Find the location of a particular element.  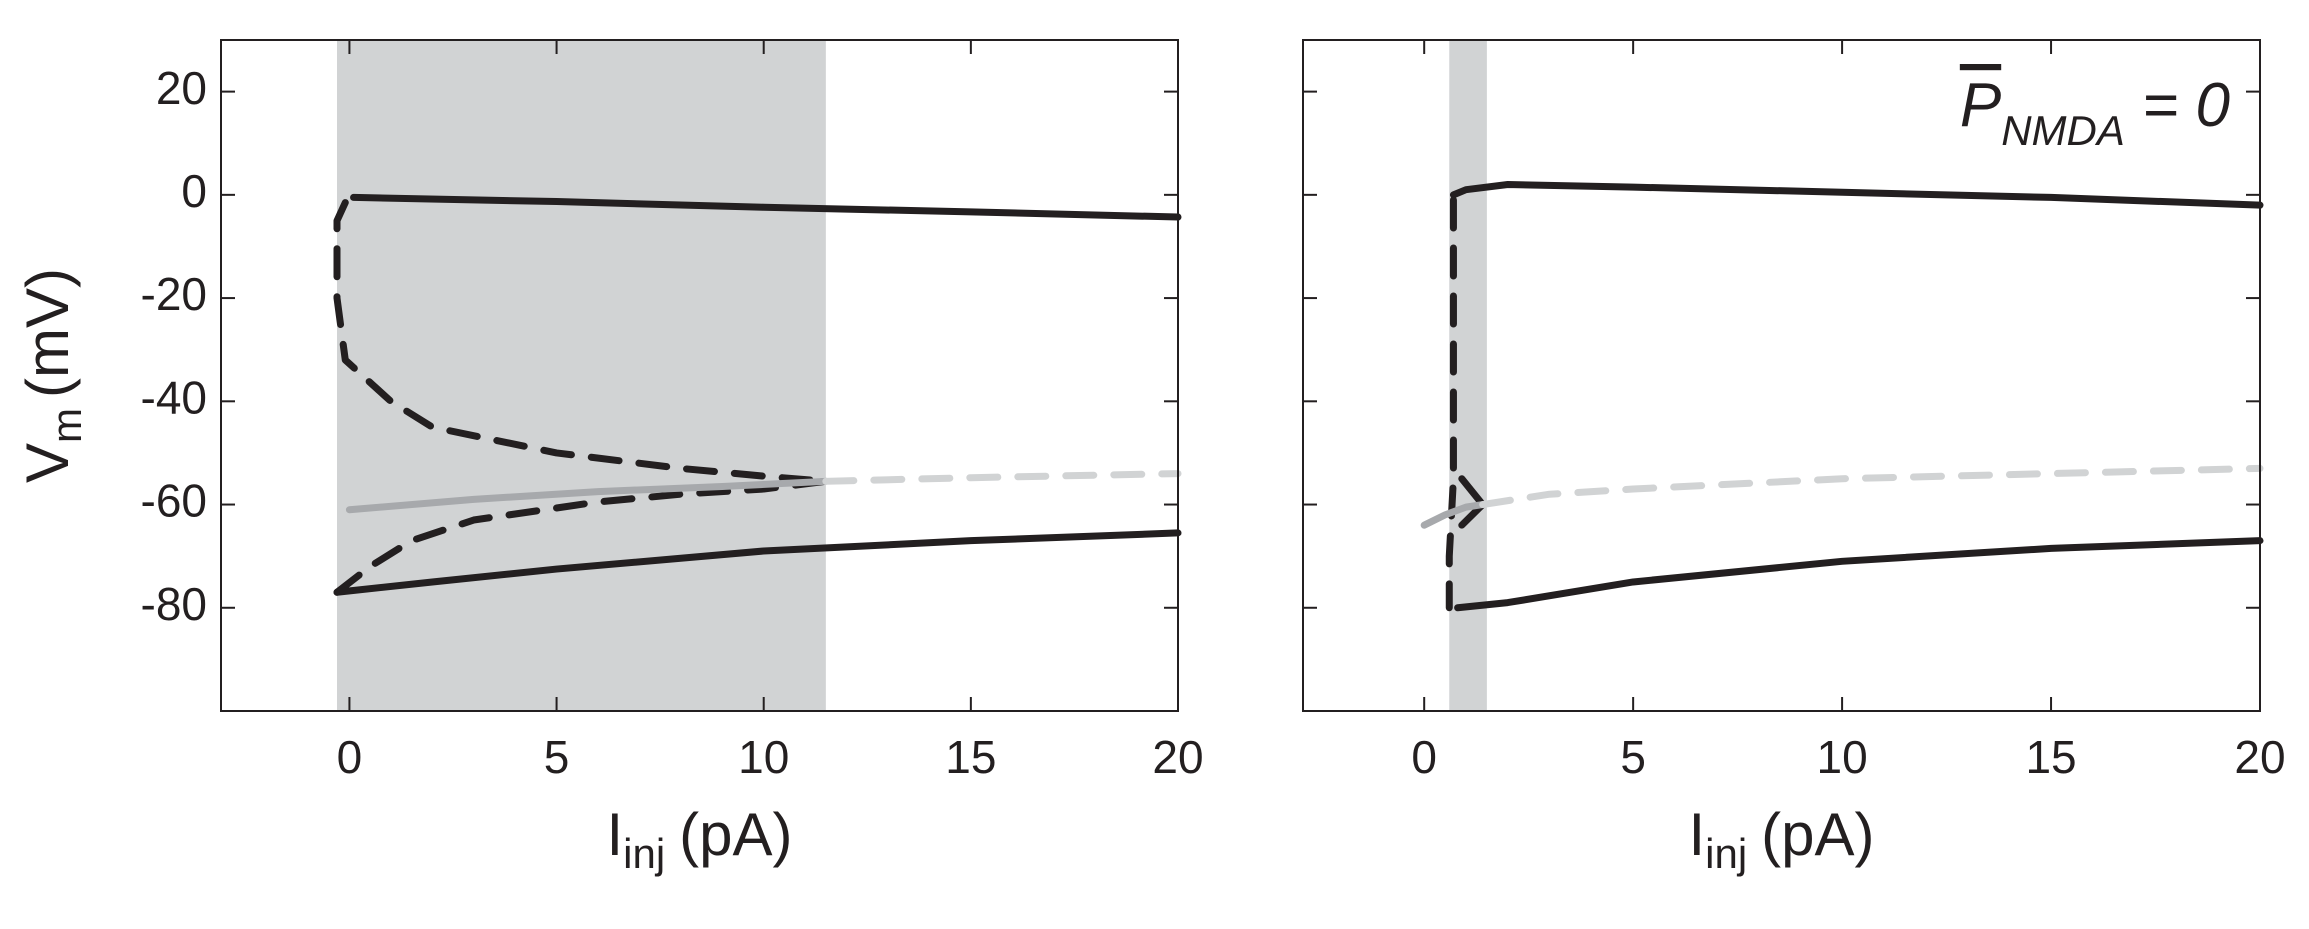

label-sub: m is located at coordinates (66, 425).